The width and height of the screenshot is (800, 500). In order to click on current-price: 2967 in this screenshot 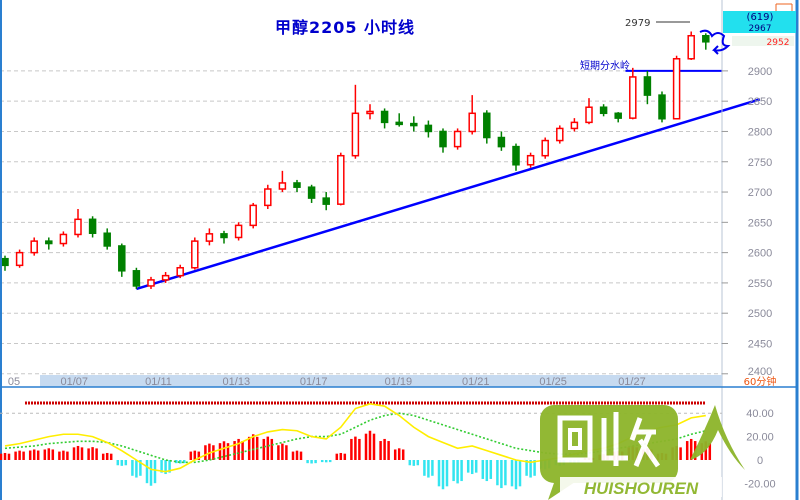, I will do `click(760, 29)`.